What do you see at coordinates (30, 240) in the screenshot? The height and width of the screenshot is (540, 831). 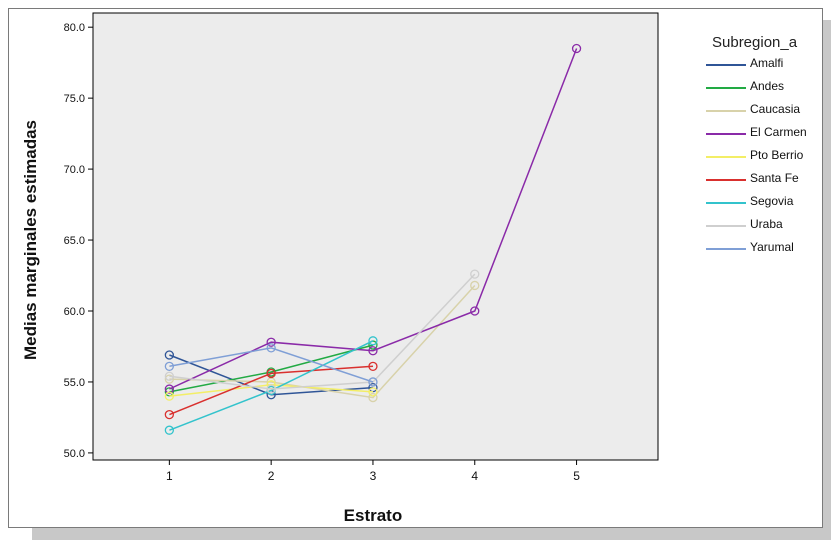 I see `y-axis-label: Medias marginales estimadas` at bounding box center [30, 240].